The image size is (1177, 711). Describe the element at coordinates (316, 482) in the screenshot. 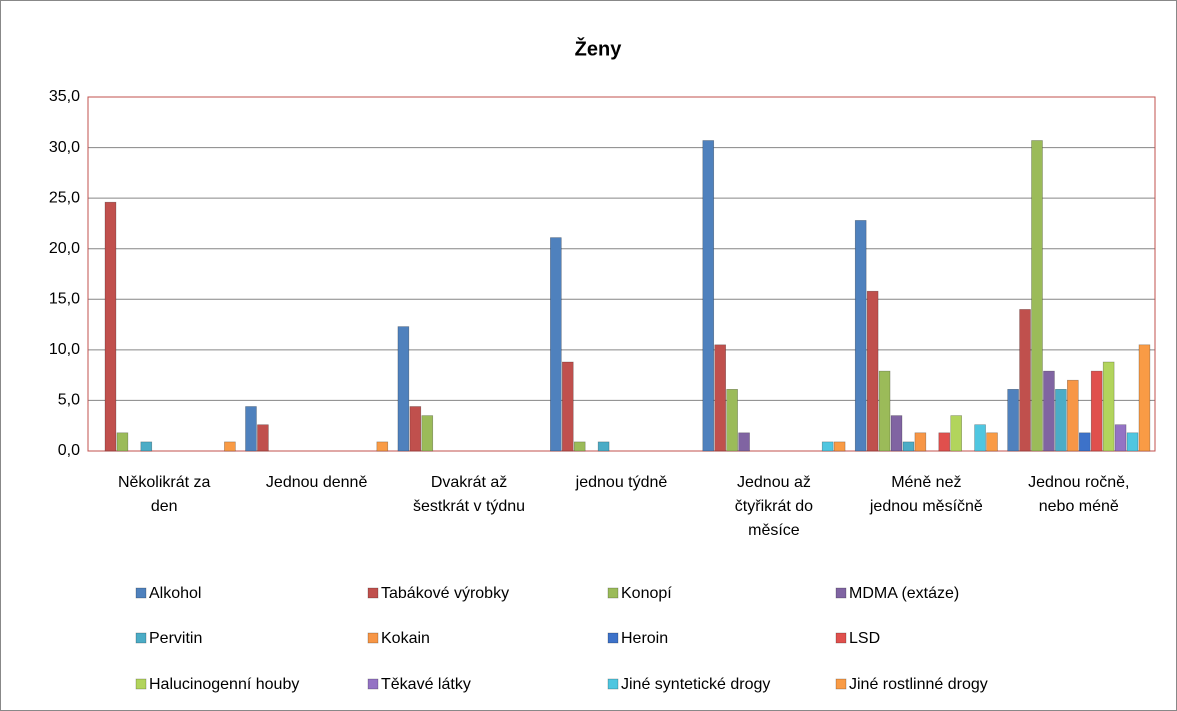

I see `x-tick-label: Jednou denně` at that location.